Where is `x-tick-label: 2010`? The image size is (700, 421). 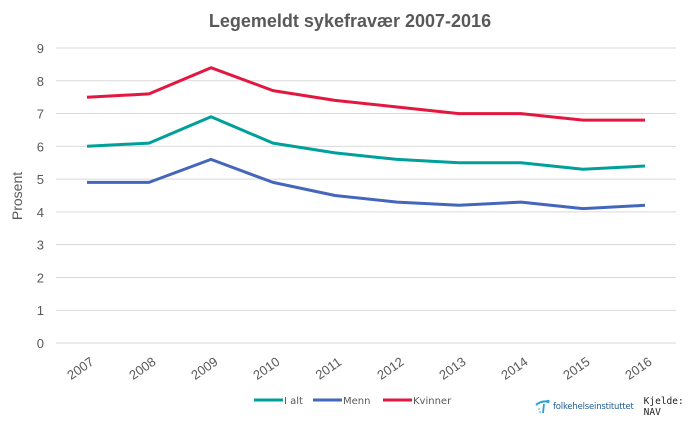
x-tick-label: 2010 is located at coordinates (266, 368).